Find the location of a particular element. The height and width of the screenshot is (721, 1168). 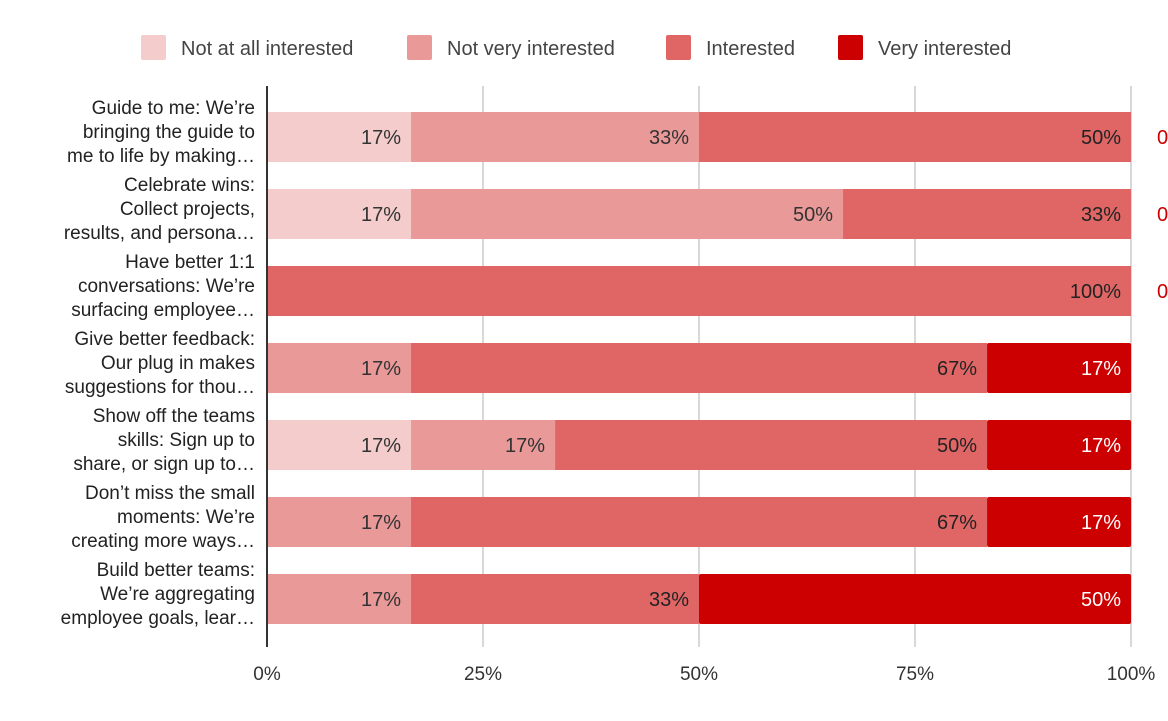

x-tick-3: 50% is located at coordinates (699, 674).